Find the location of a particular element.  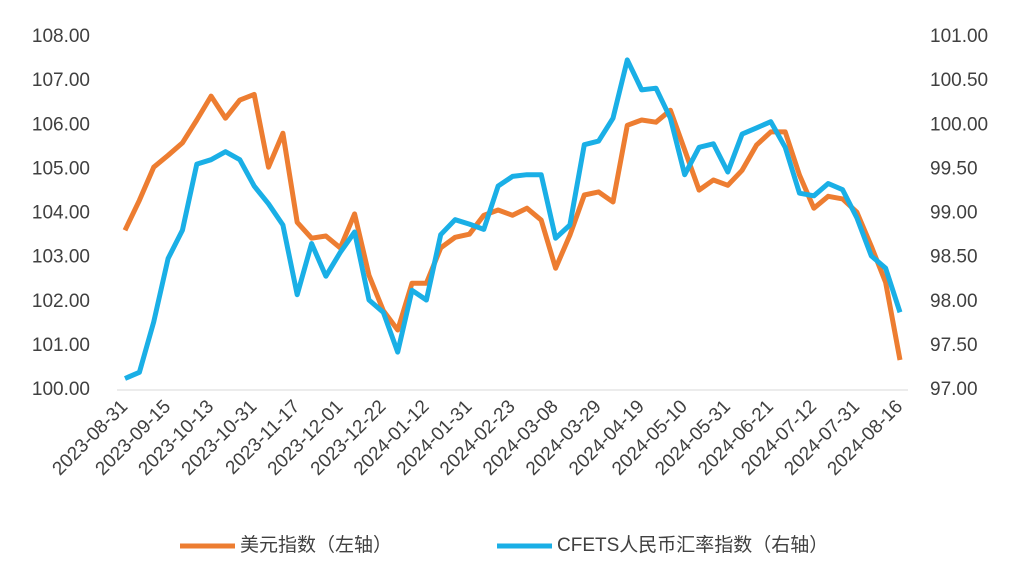

y-tick-label: 108.00 is located at coordinates (61, 36).